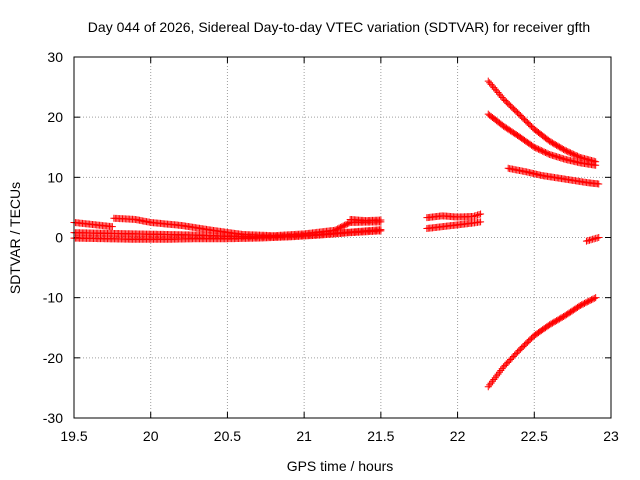 This screenshot has height=480, width=640. What do you see at coordinates (592, 239) in the screenshot?
I see `series-trace-j` at bounding box center [592, 239].